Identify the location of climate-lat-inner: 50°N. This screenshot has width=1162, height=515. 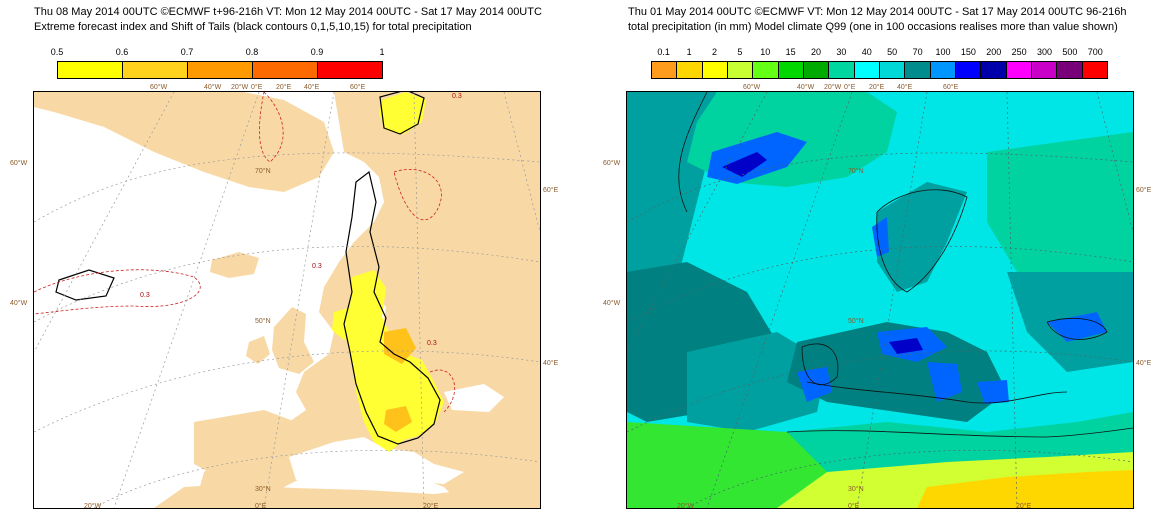
(856, 321).